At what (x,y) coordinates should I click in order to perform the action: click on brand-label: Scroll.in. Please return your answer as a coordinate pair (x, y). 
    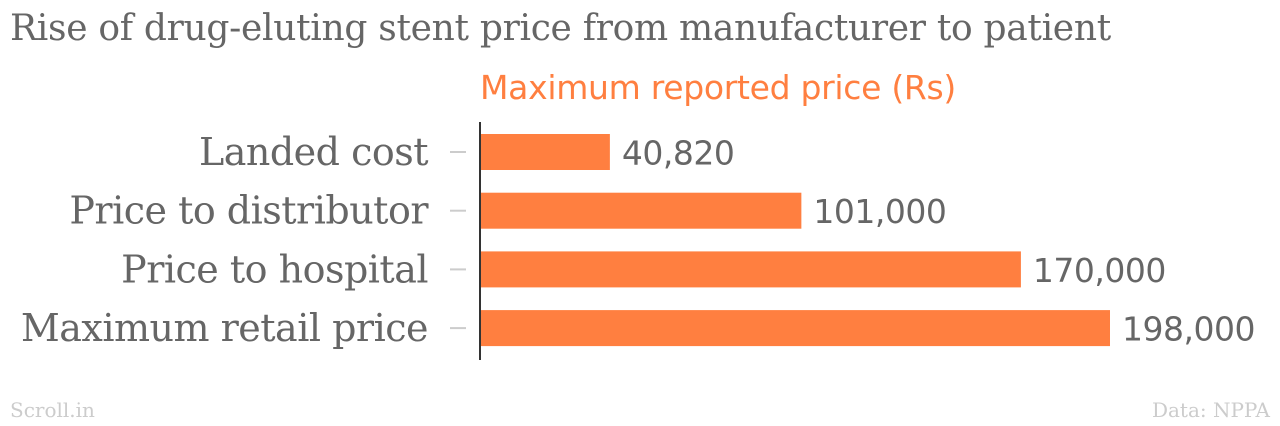
    Looking at the image, I should click on (52, 410).